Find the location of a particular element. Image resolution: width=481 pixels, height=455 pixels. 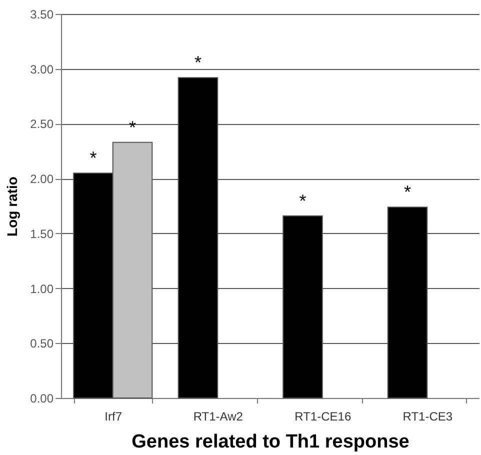

y-tick-label: 0.50 is located at coordinates (42, 343).